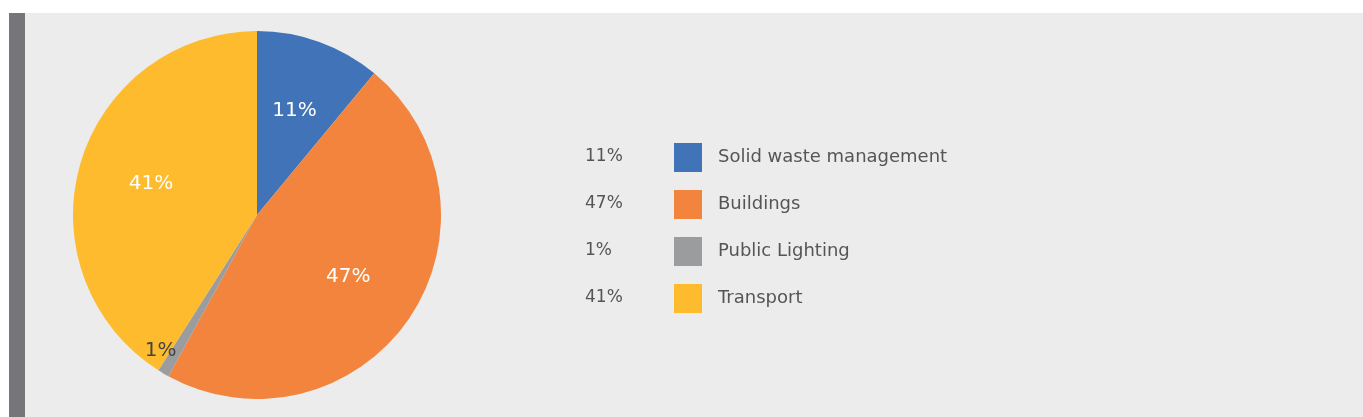 The height and width of the screenshot is (417, 1363). I want to click on legend-label: Buildings, so click(759, 202).